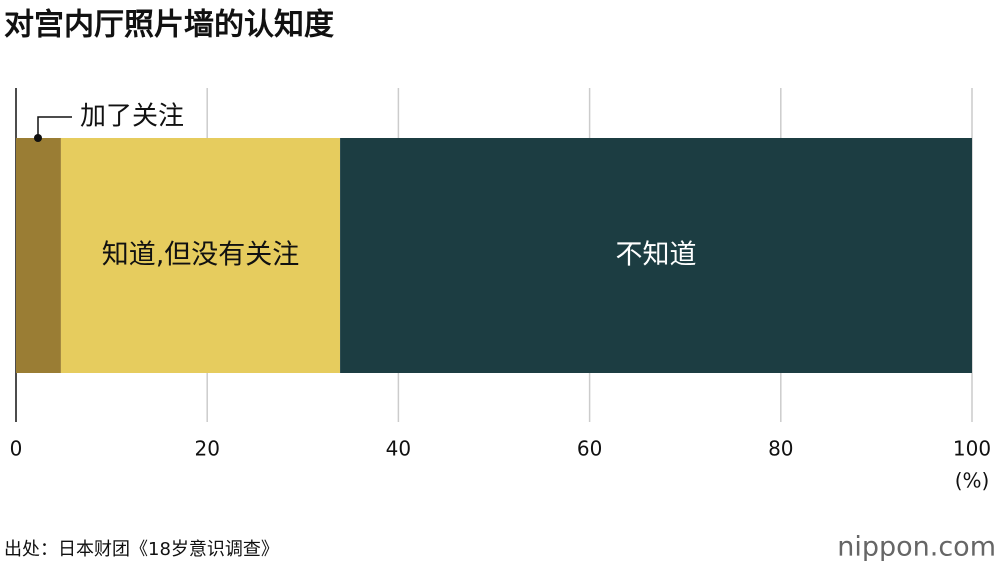  What do you see at coordinates (54, 127) in the screenshot?
I see `leader-line` at bounding box center [54, 127].